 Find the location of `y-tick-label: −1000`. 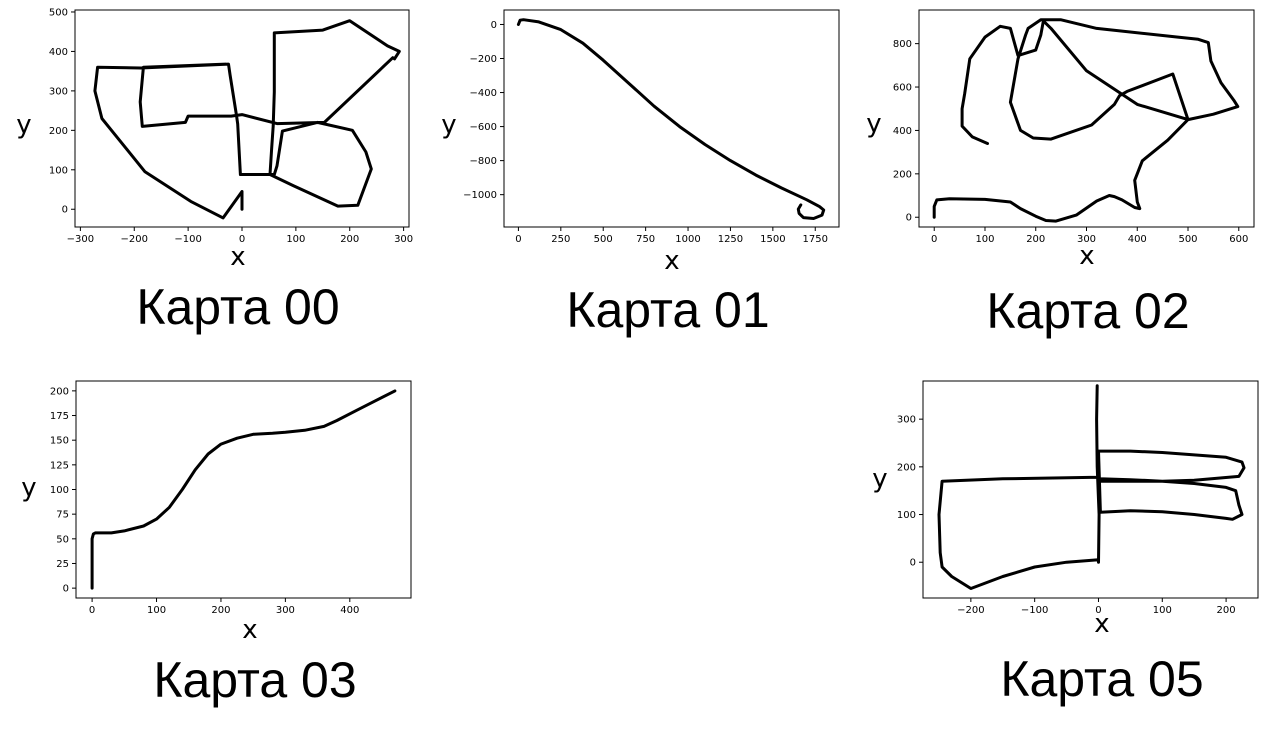

y-tick-label: −1000 is located at coordinates (480, 195).